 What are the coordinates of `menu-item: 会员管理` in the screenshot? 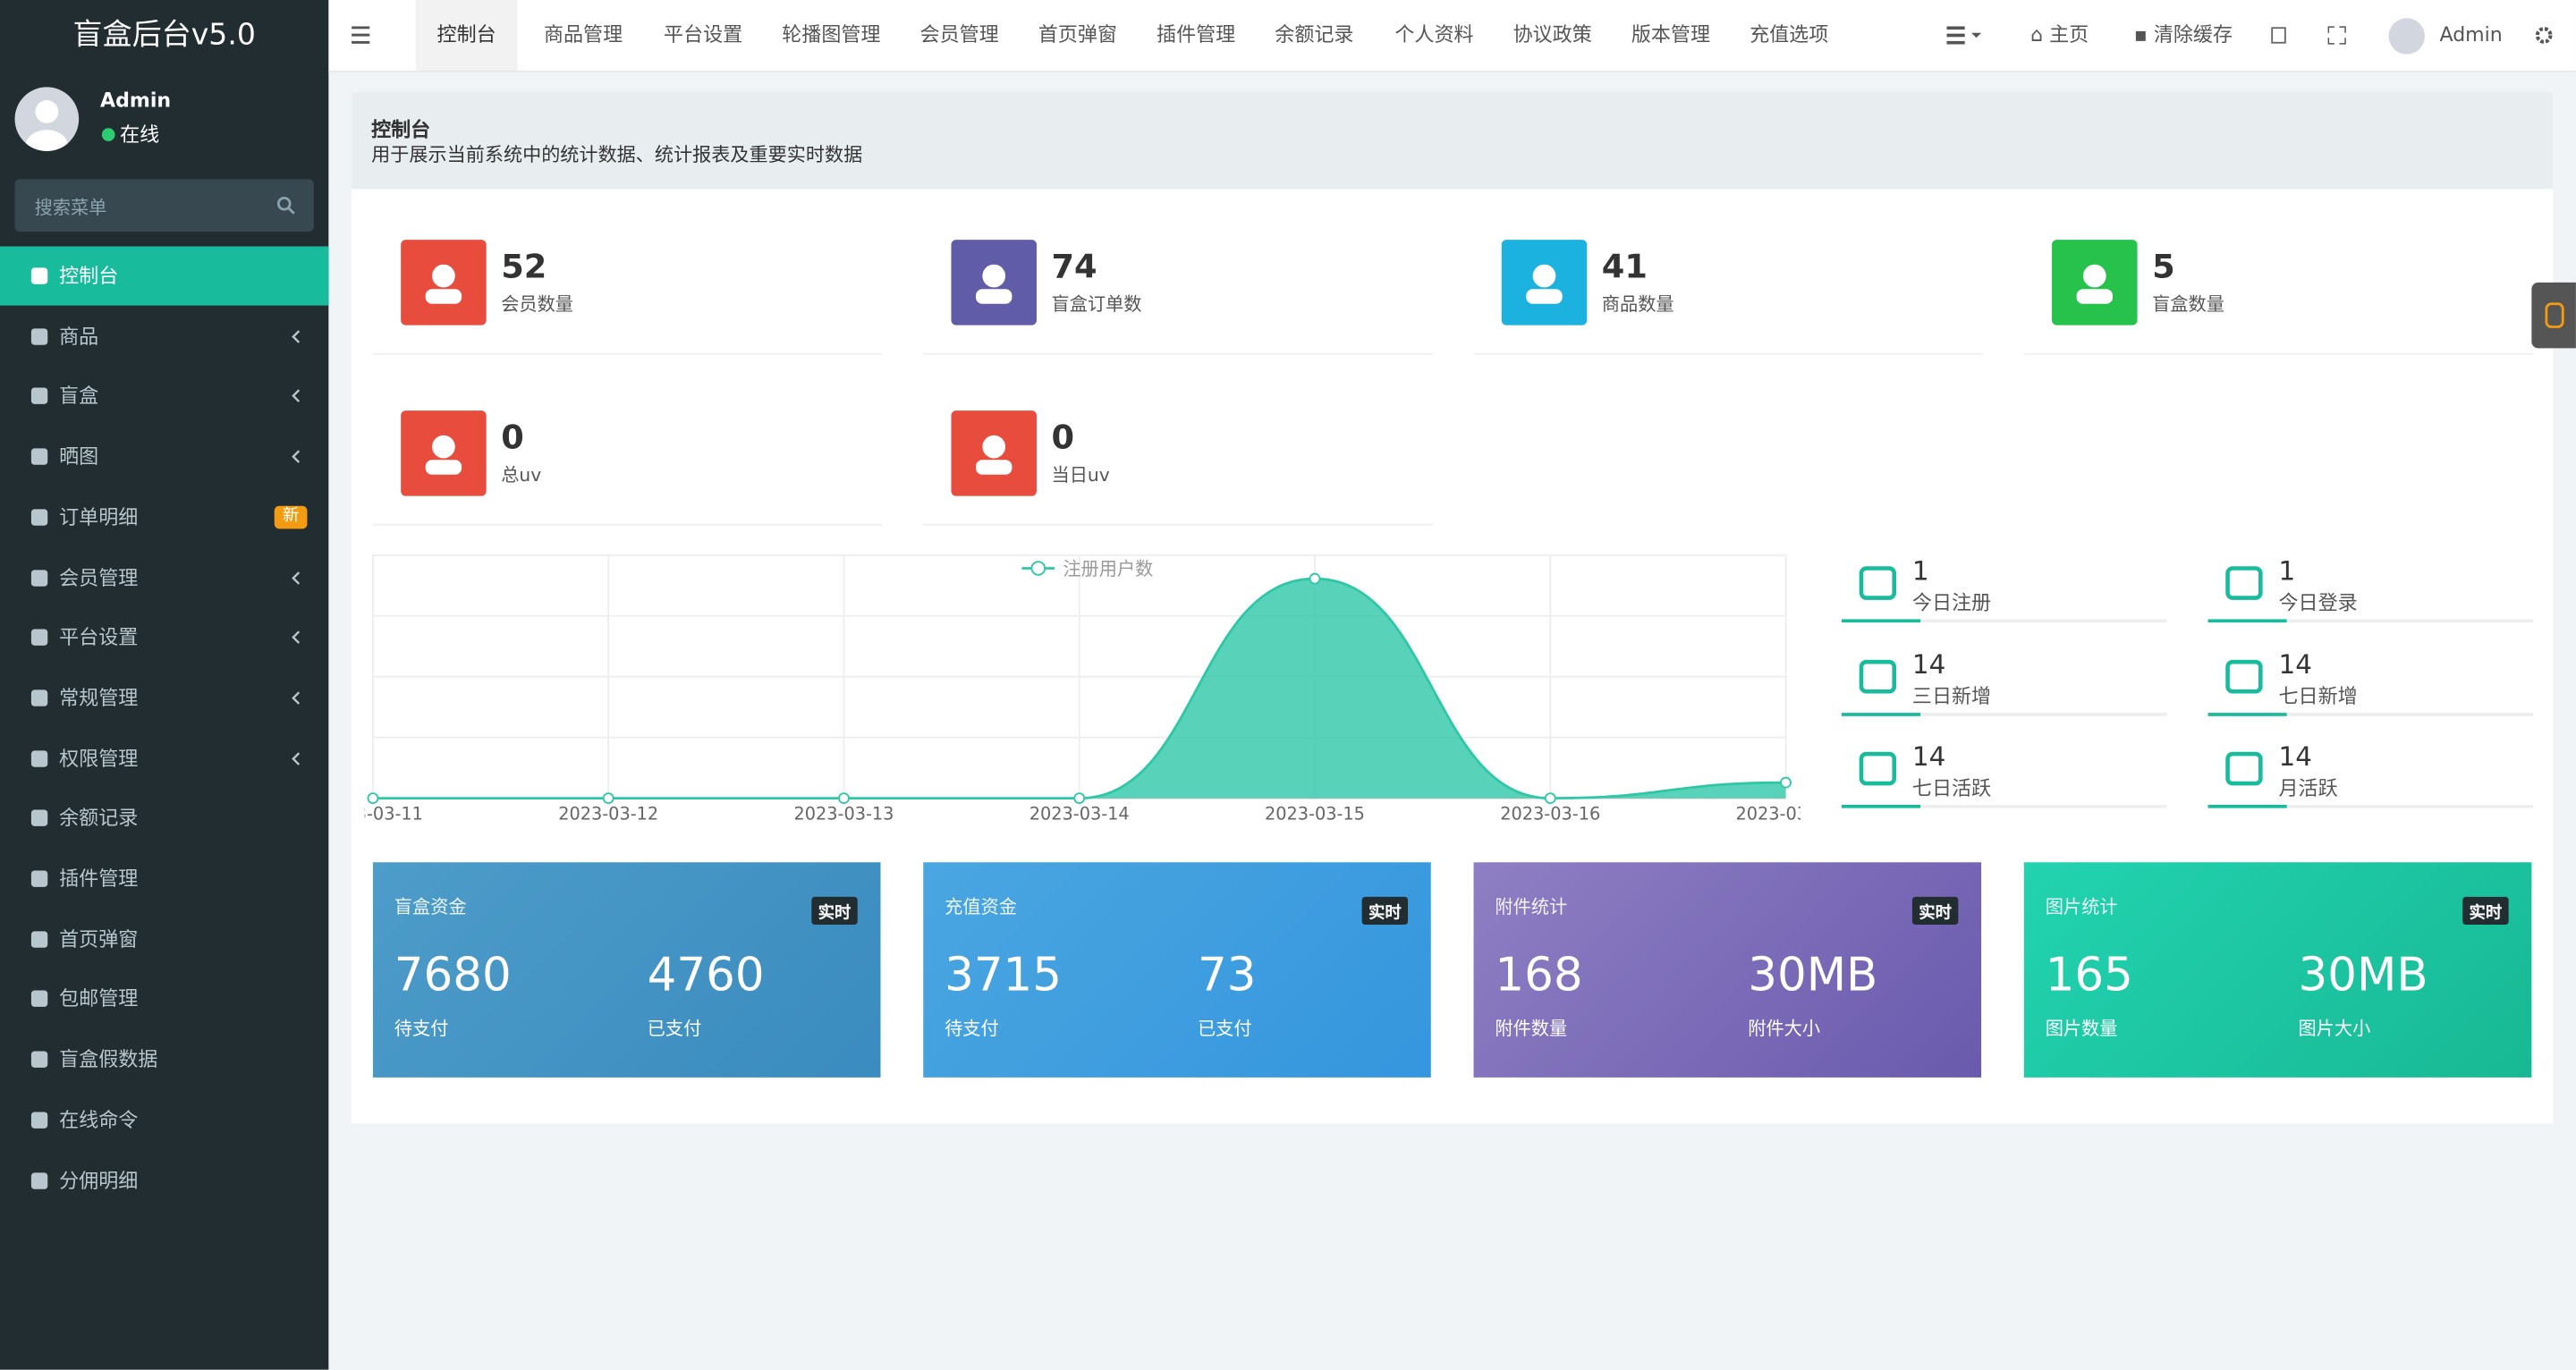 It's located at (164, 577).